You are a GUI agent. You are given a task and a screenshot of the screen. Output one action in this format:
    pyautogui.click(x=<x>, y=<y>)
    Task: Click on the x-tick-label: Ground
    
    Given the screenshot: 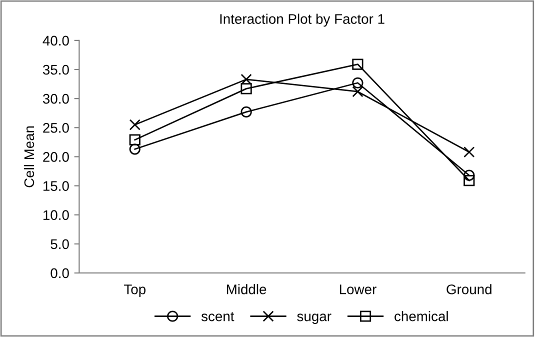 What is the action you would take?
    pyautogui.click(x=469, y=289)
    